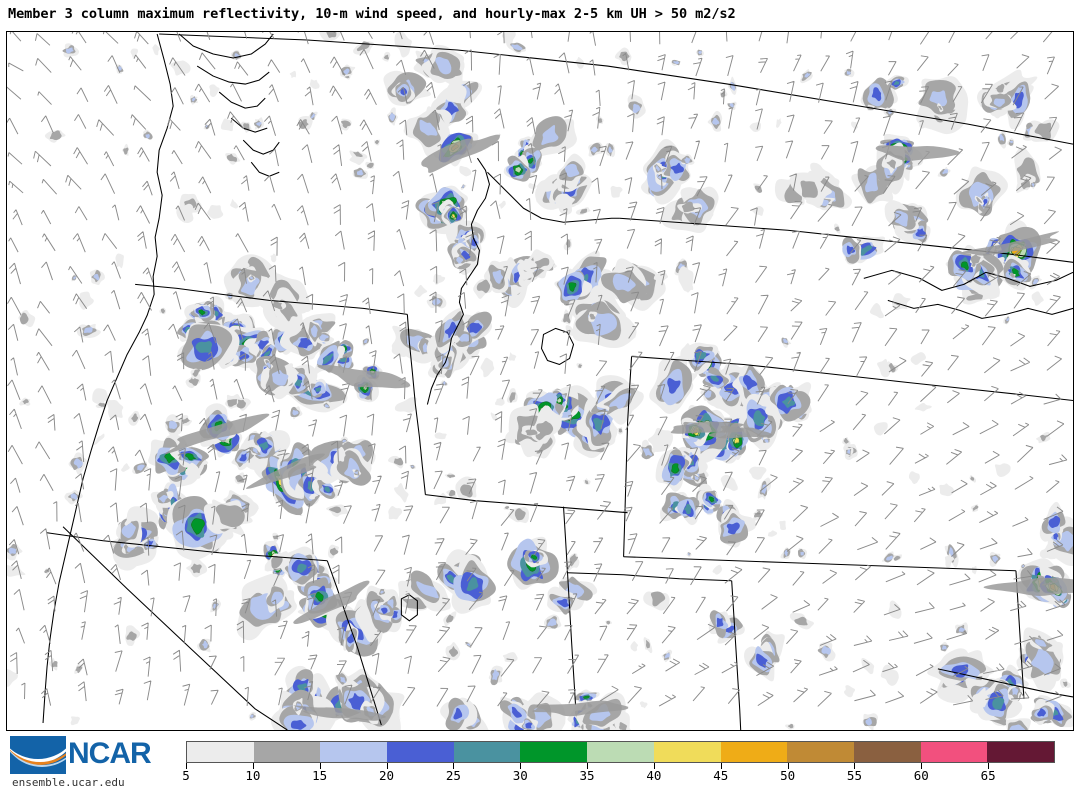  I want to click on colorbar: 5 10 15 20 25 30 35 40 45 50 55 60 65, so click(618, 764).